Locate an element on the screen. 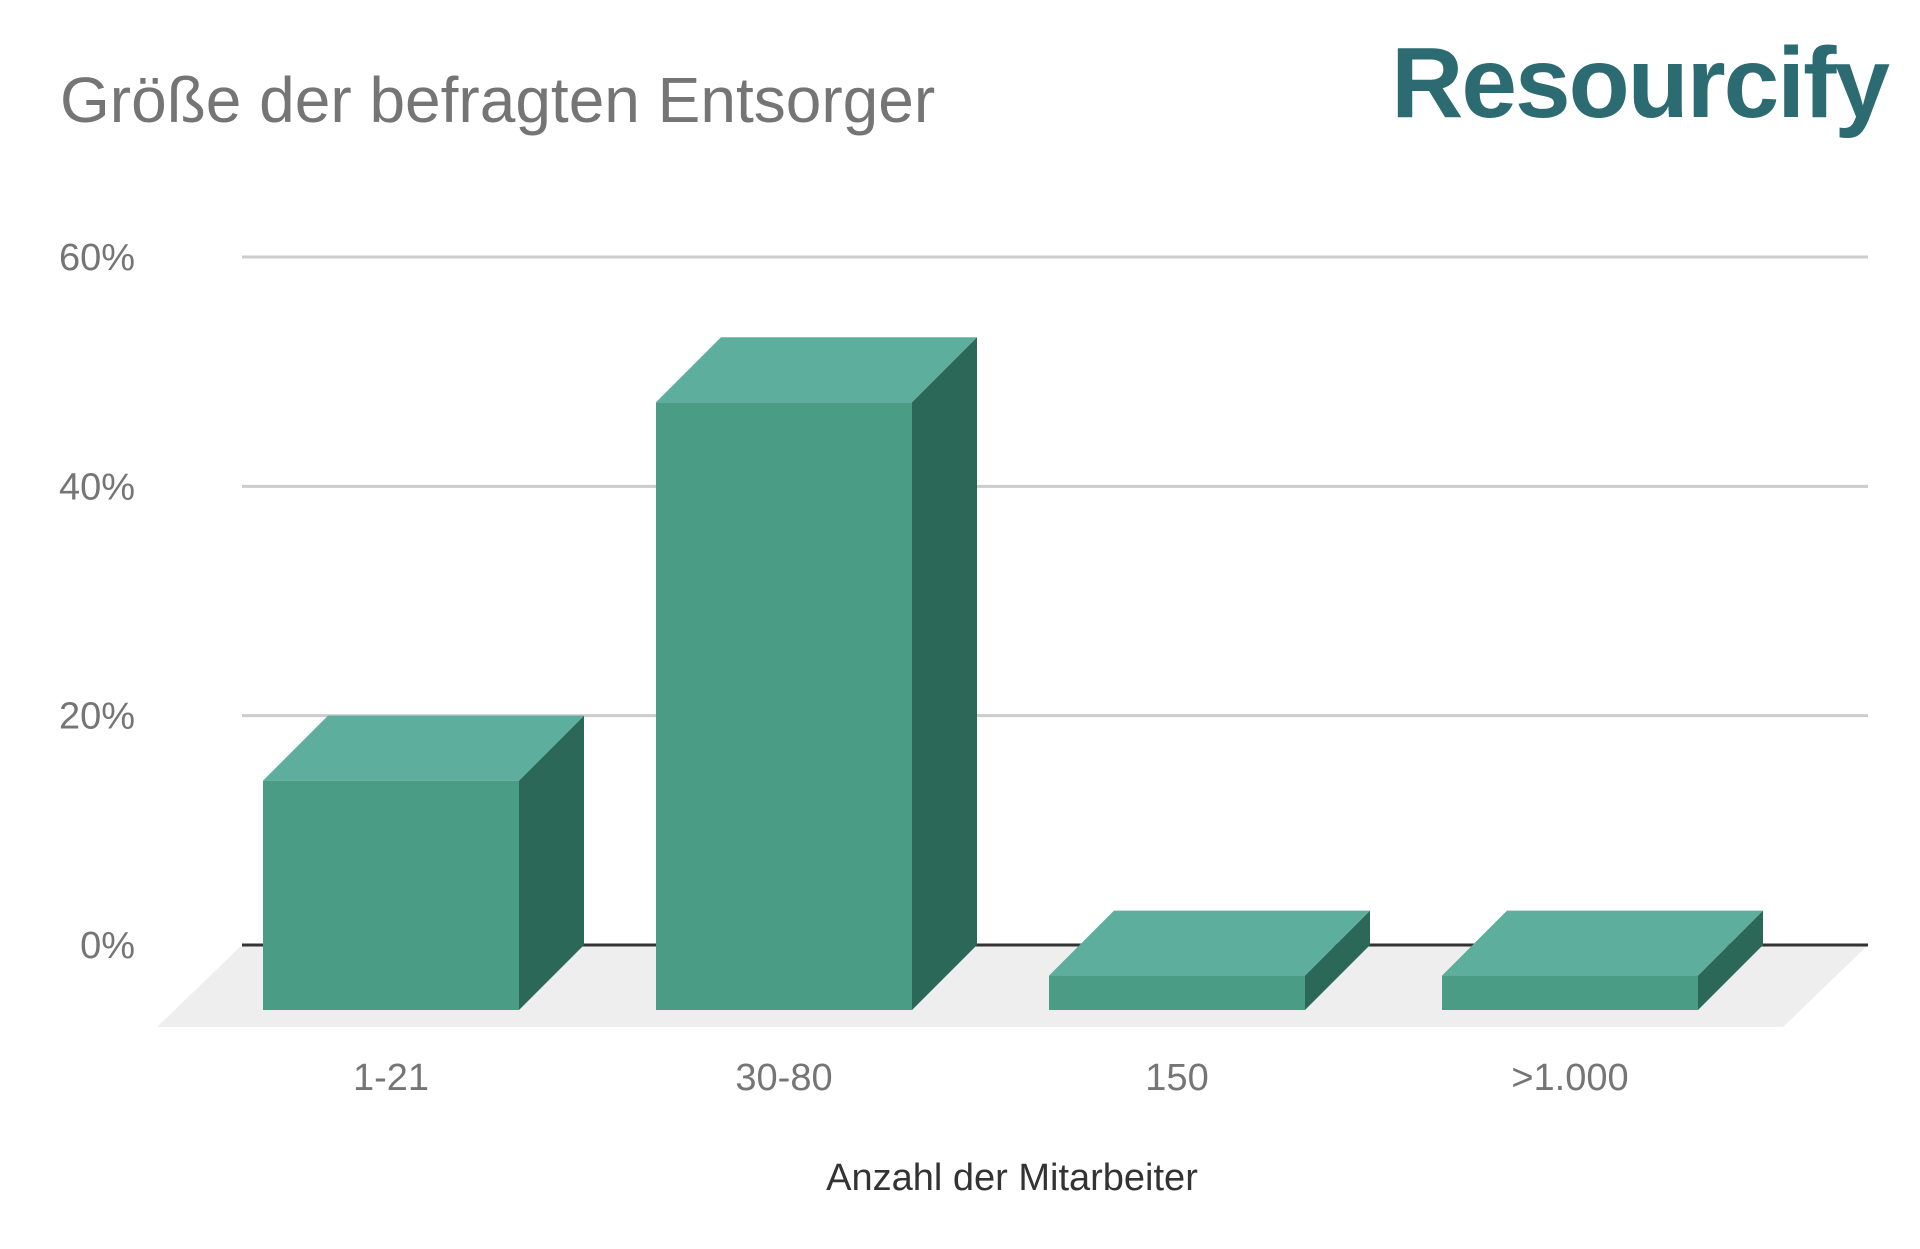 The image size is (1920, 1249). resourcify-logo: Resourcify is located at coordinates (1640, 83).